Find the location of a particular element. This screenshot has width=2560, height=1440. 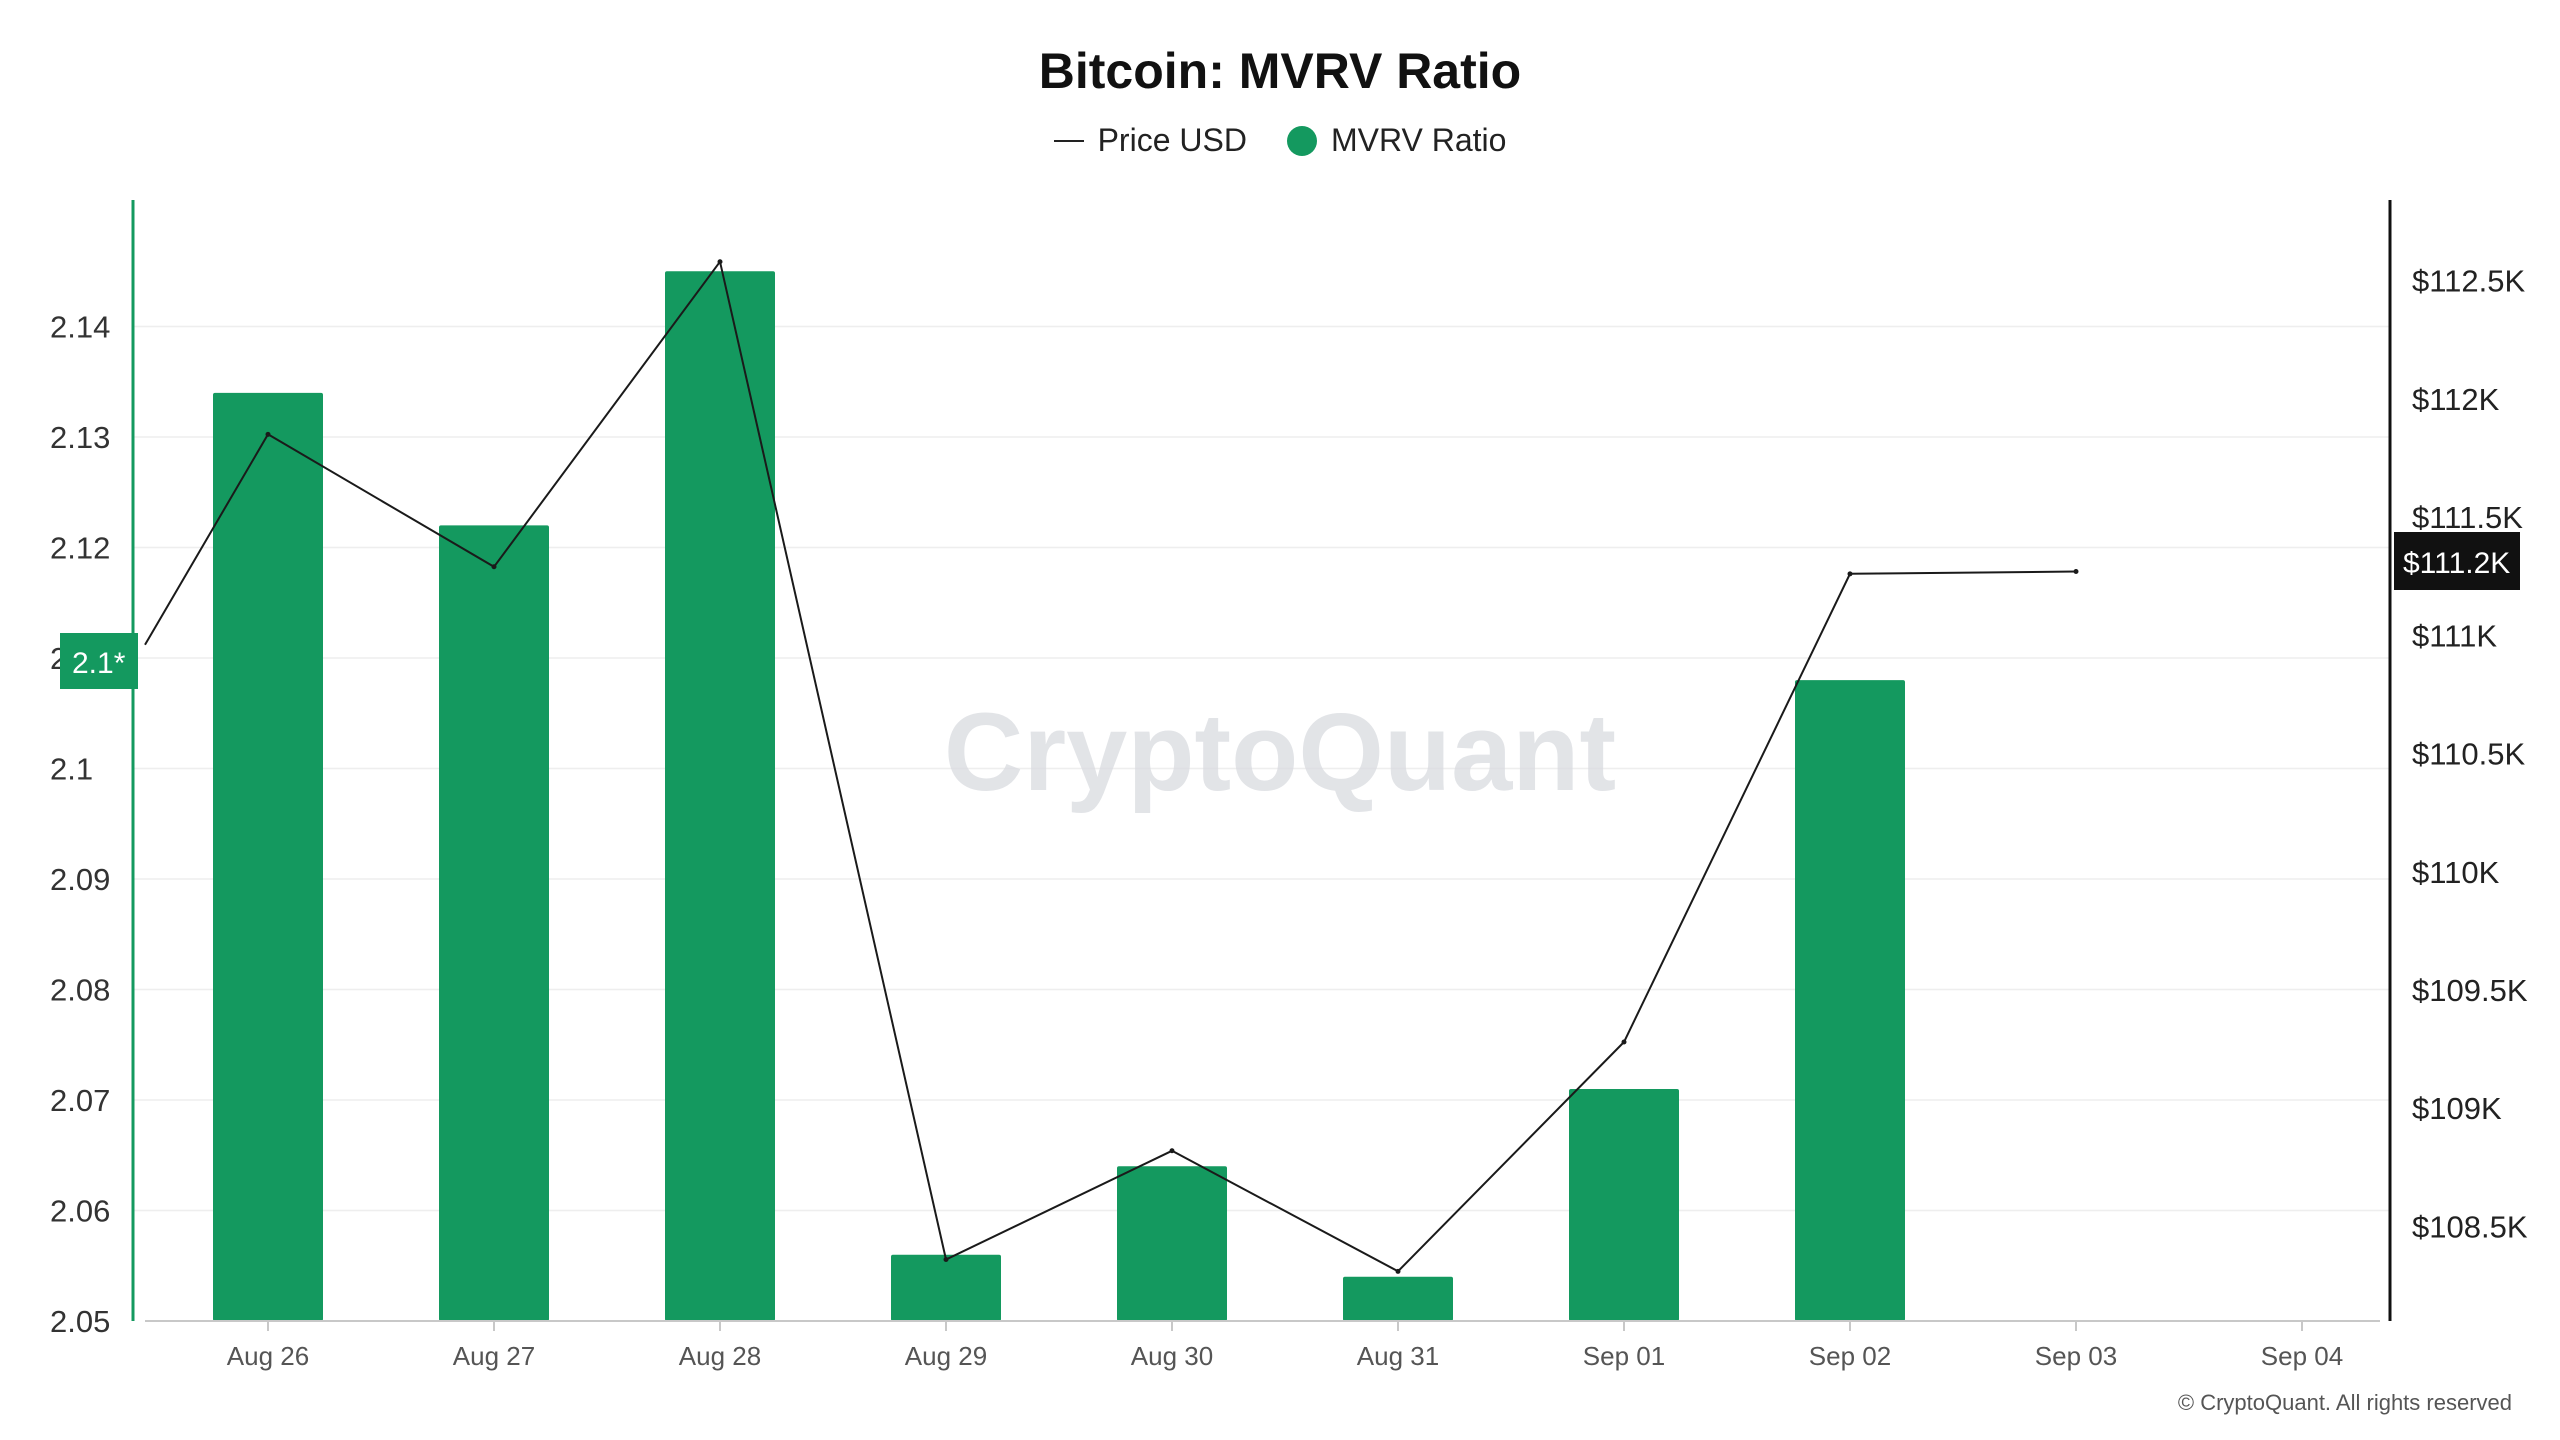

x-tick-label: Aug 29 is located at coordinates (946, 1356).